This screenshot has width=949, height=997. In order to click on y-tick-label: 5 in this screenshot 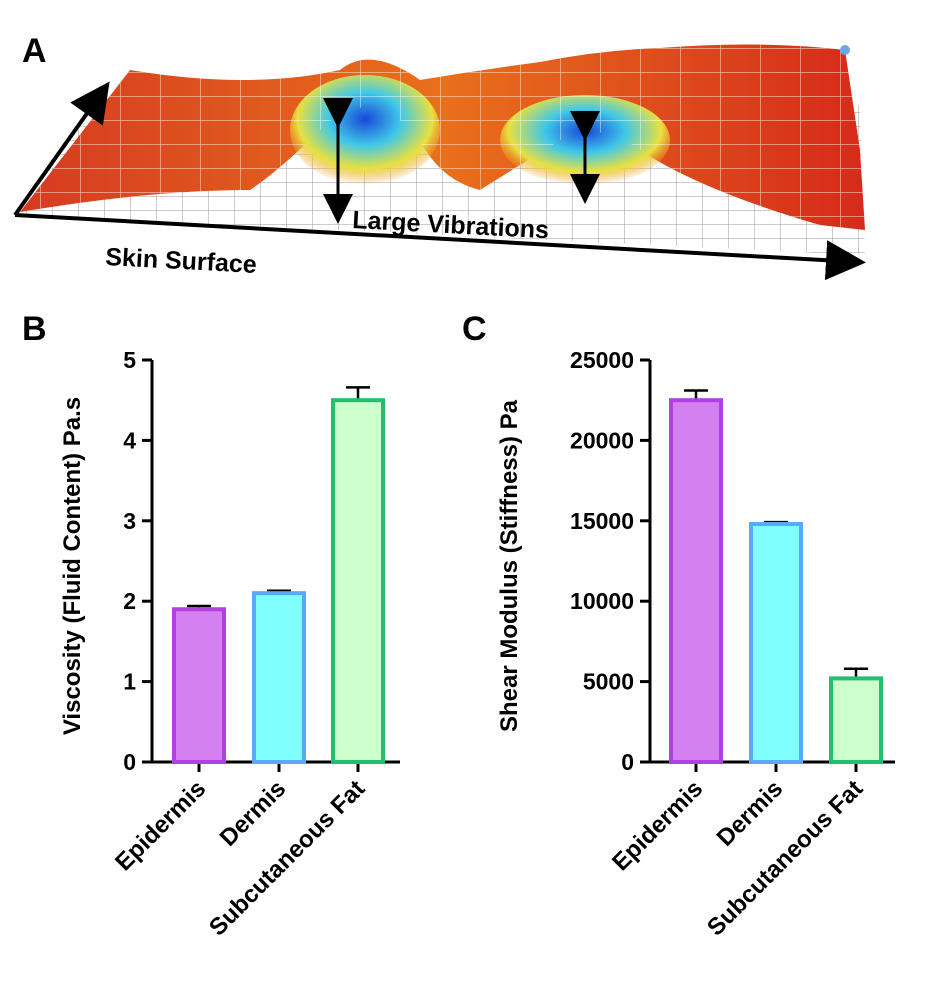, I will do `click(129, 360)`.